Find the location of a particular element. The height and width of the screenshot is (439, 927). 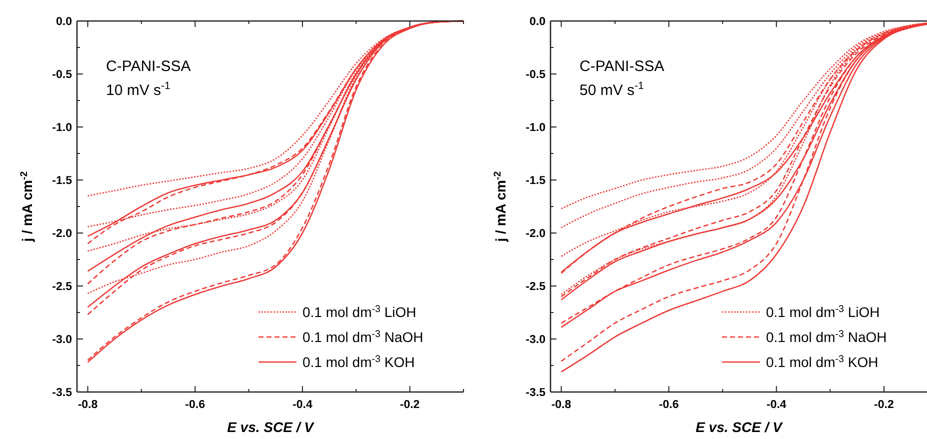

annotation: 10 mV s$^{-1}$ is located at coordinates (138, 89).